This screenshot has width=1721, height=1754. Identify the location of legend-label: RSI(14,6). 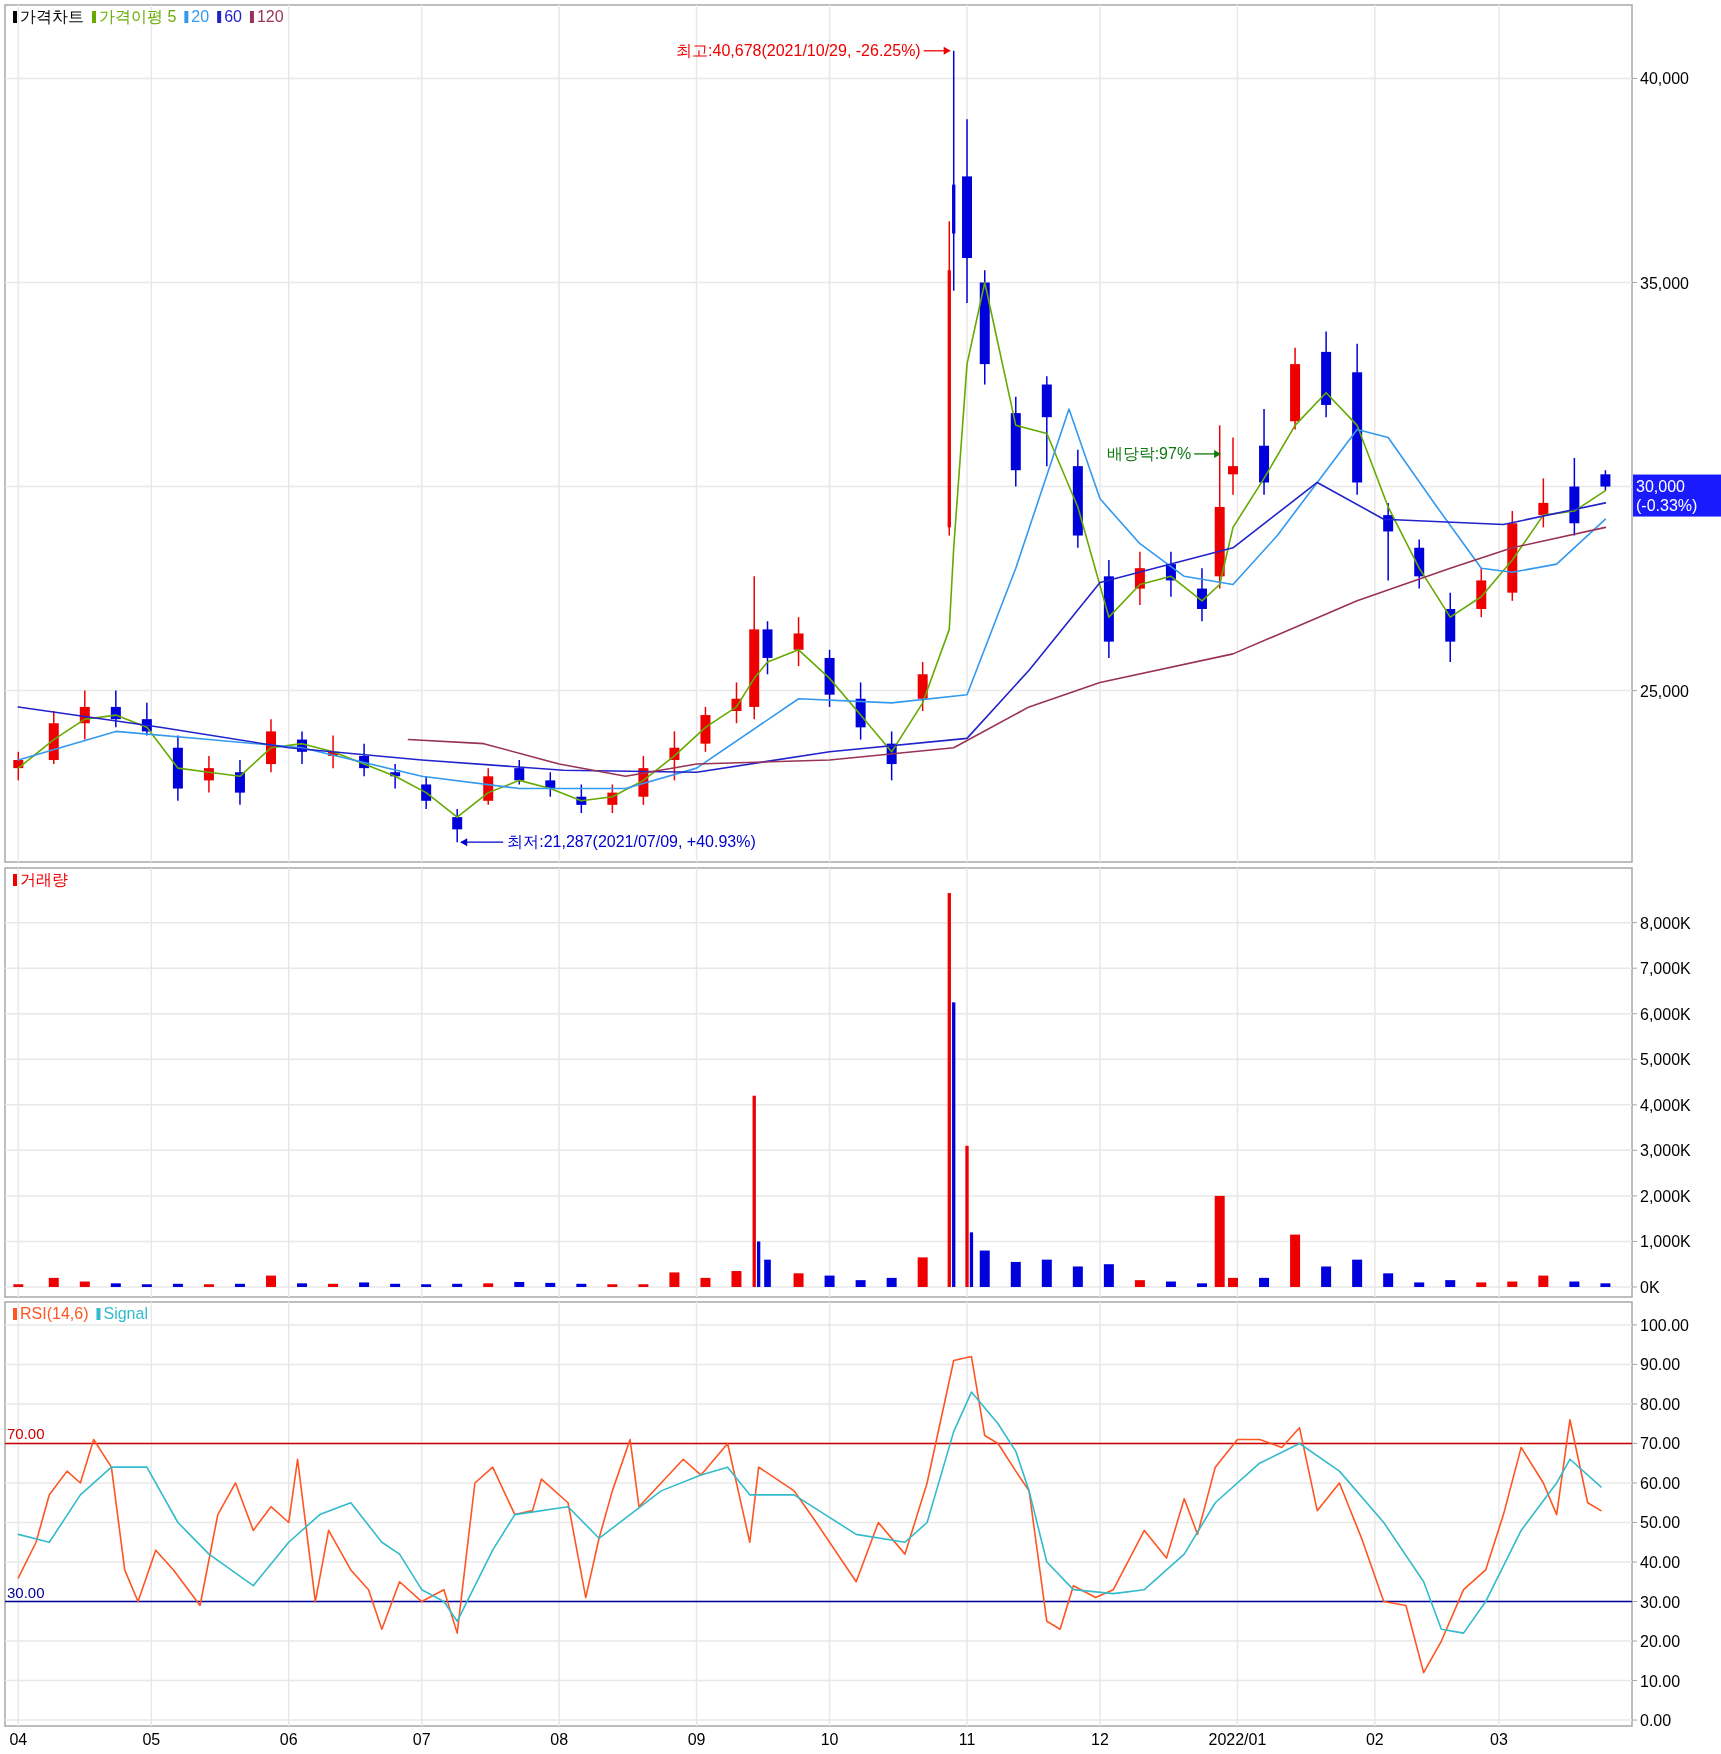
(54, 1313).